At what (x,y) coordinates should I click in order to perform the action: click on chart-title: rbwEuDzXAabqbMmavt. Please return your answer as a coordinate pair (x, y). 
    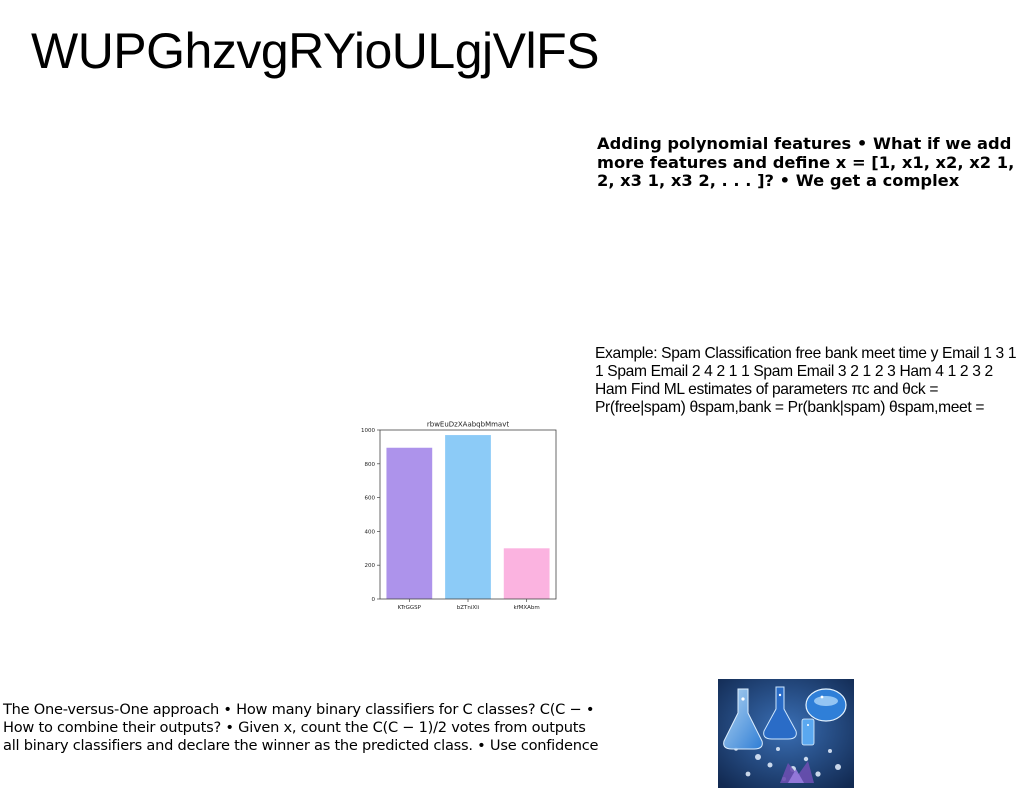
    Looking at the image, I should click on (468, 425).